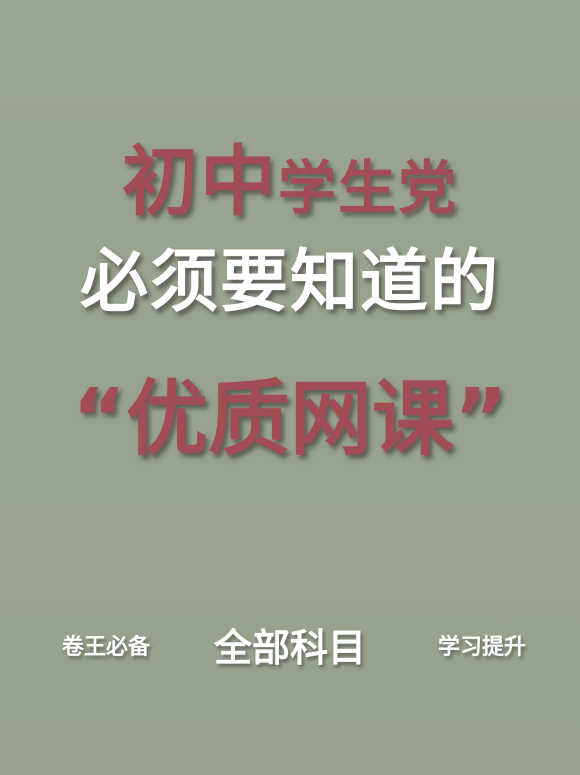  I want to click on headline-line-1: 初中学生党, so click(290, 182).